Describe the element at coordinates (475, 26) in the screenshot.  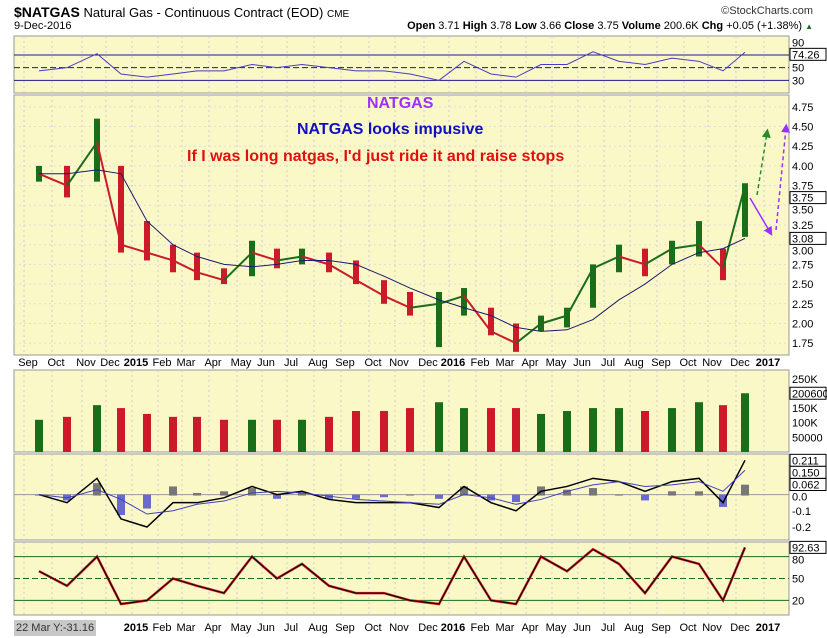
I see `high-label: High` at that location.